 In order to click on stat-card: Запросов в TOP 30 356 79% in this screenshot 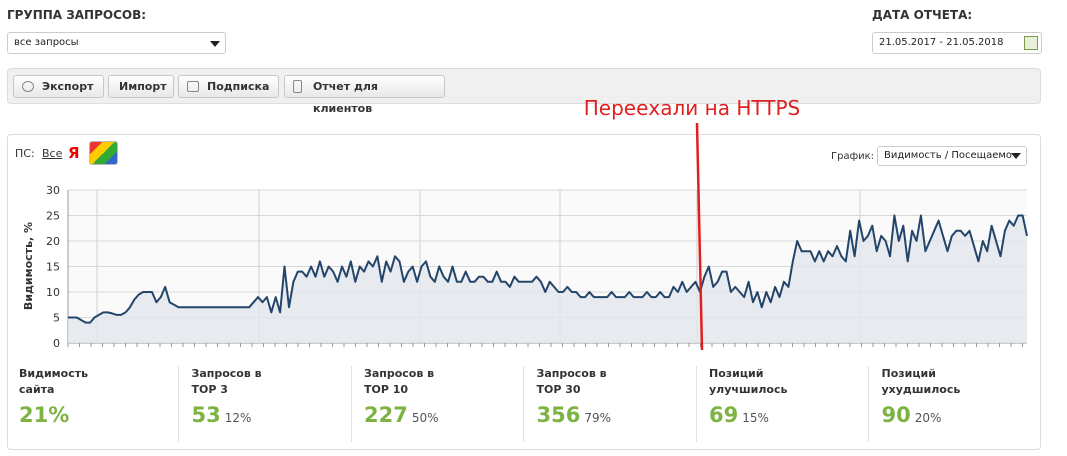, I will do `click(611, 404)`.